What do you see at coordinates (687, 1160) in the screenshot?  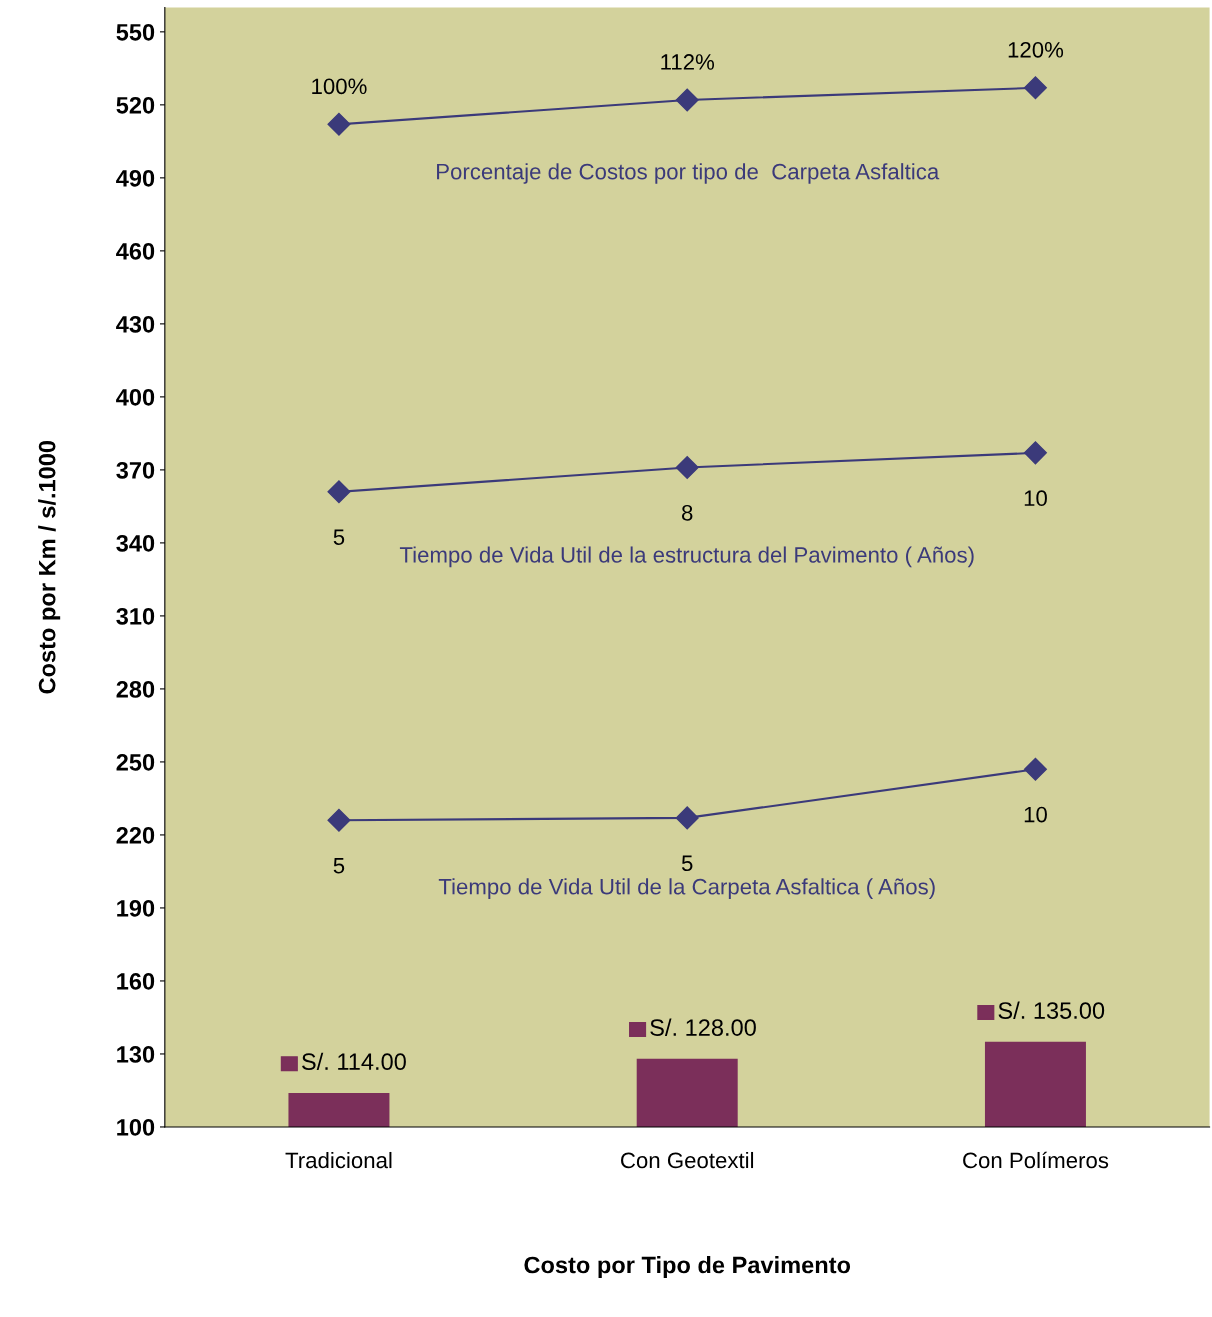 I see `x-tick-label: Con Geotextil` at bounding box center [687, 1160].